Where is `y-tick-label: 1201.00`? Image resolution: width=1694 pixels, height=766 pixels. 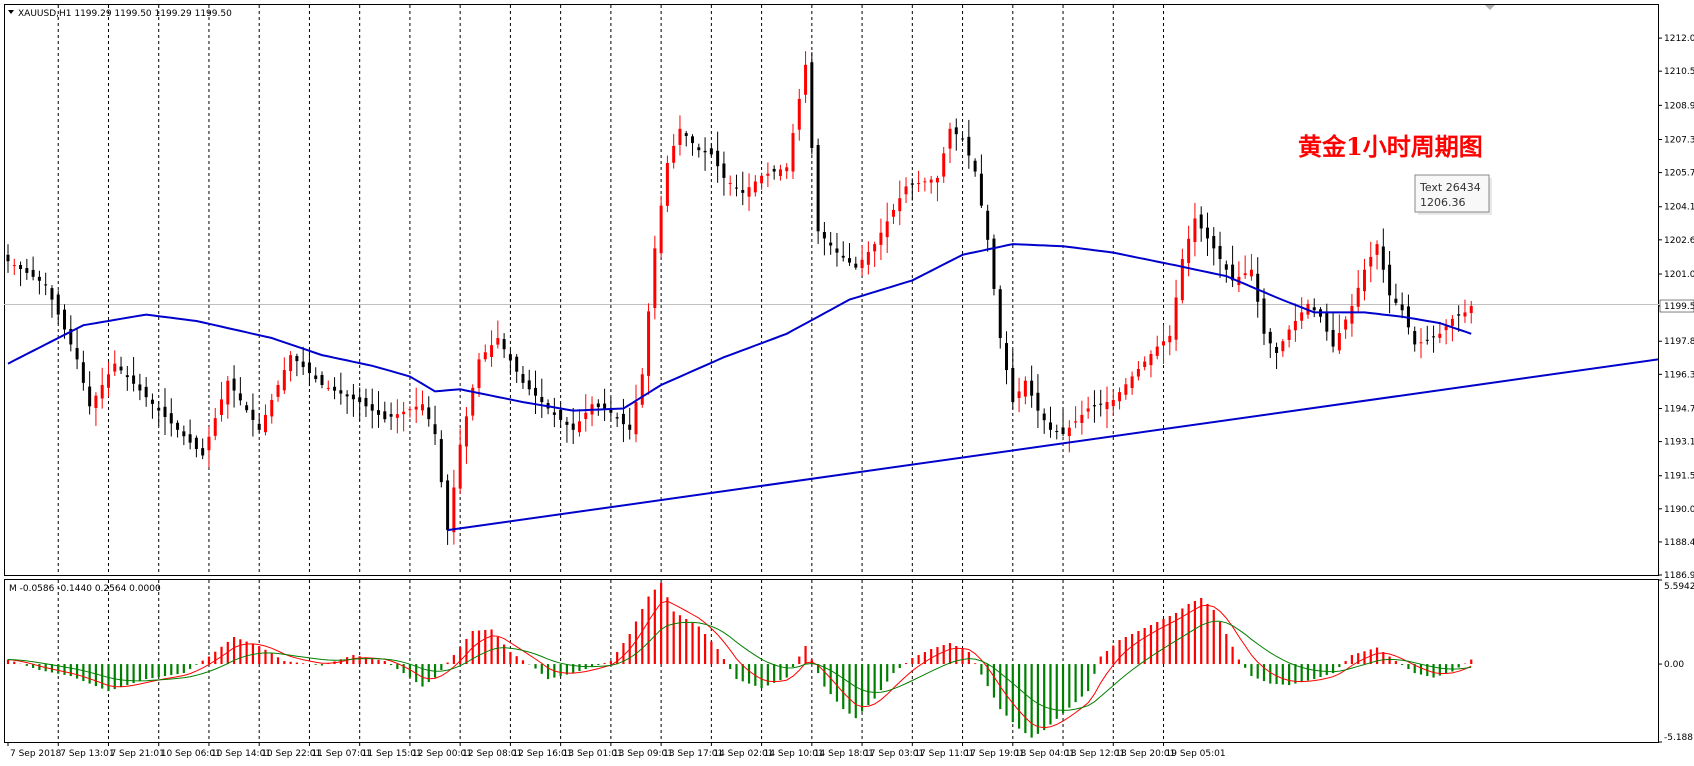
y-tick-label: 1201.00 is located at coordinates (1679, 275).